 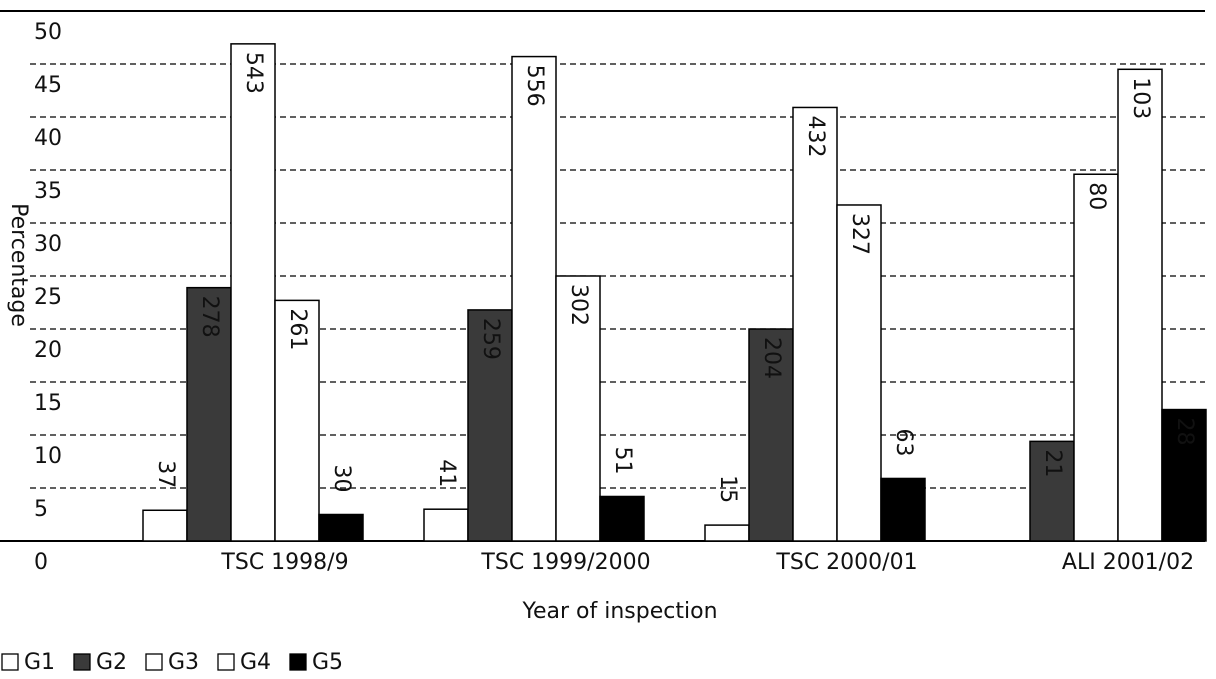 I want to click on y-tick-label: 20, so click(x=48, y=350).